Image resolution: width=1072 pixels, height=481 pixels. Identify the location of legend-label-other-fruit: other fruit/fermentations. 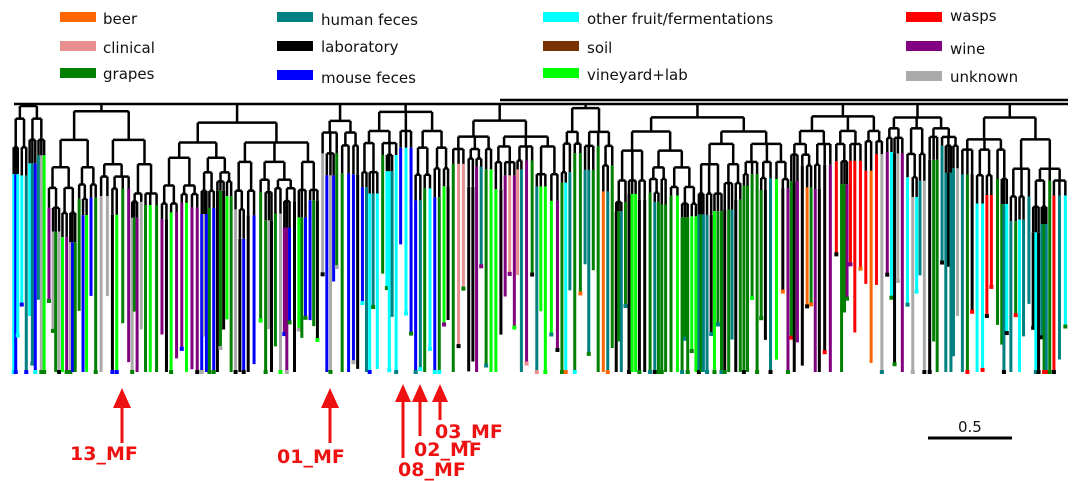
(680, 19).